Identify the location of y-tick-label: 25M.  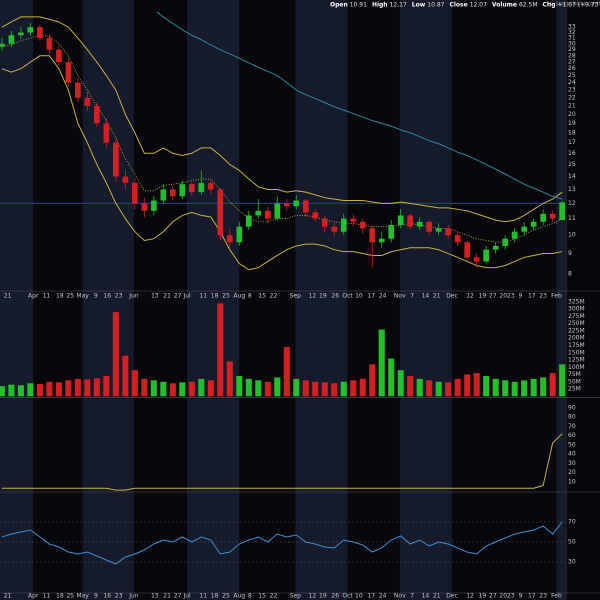
(574, 389).